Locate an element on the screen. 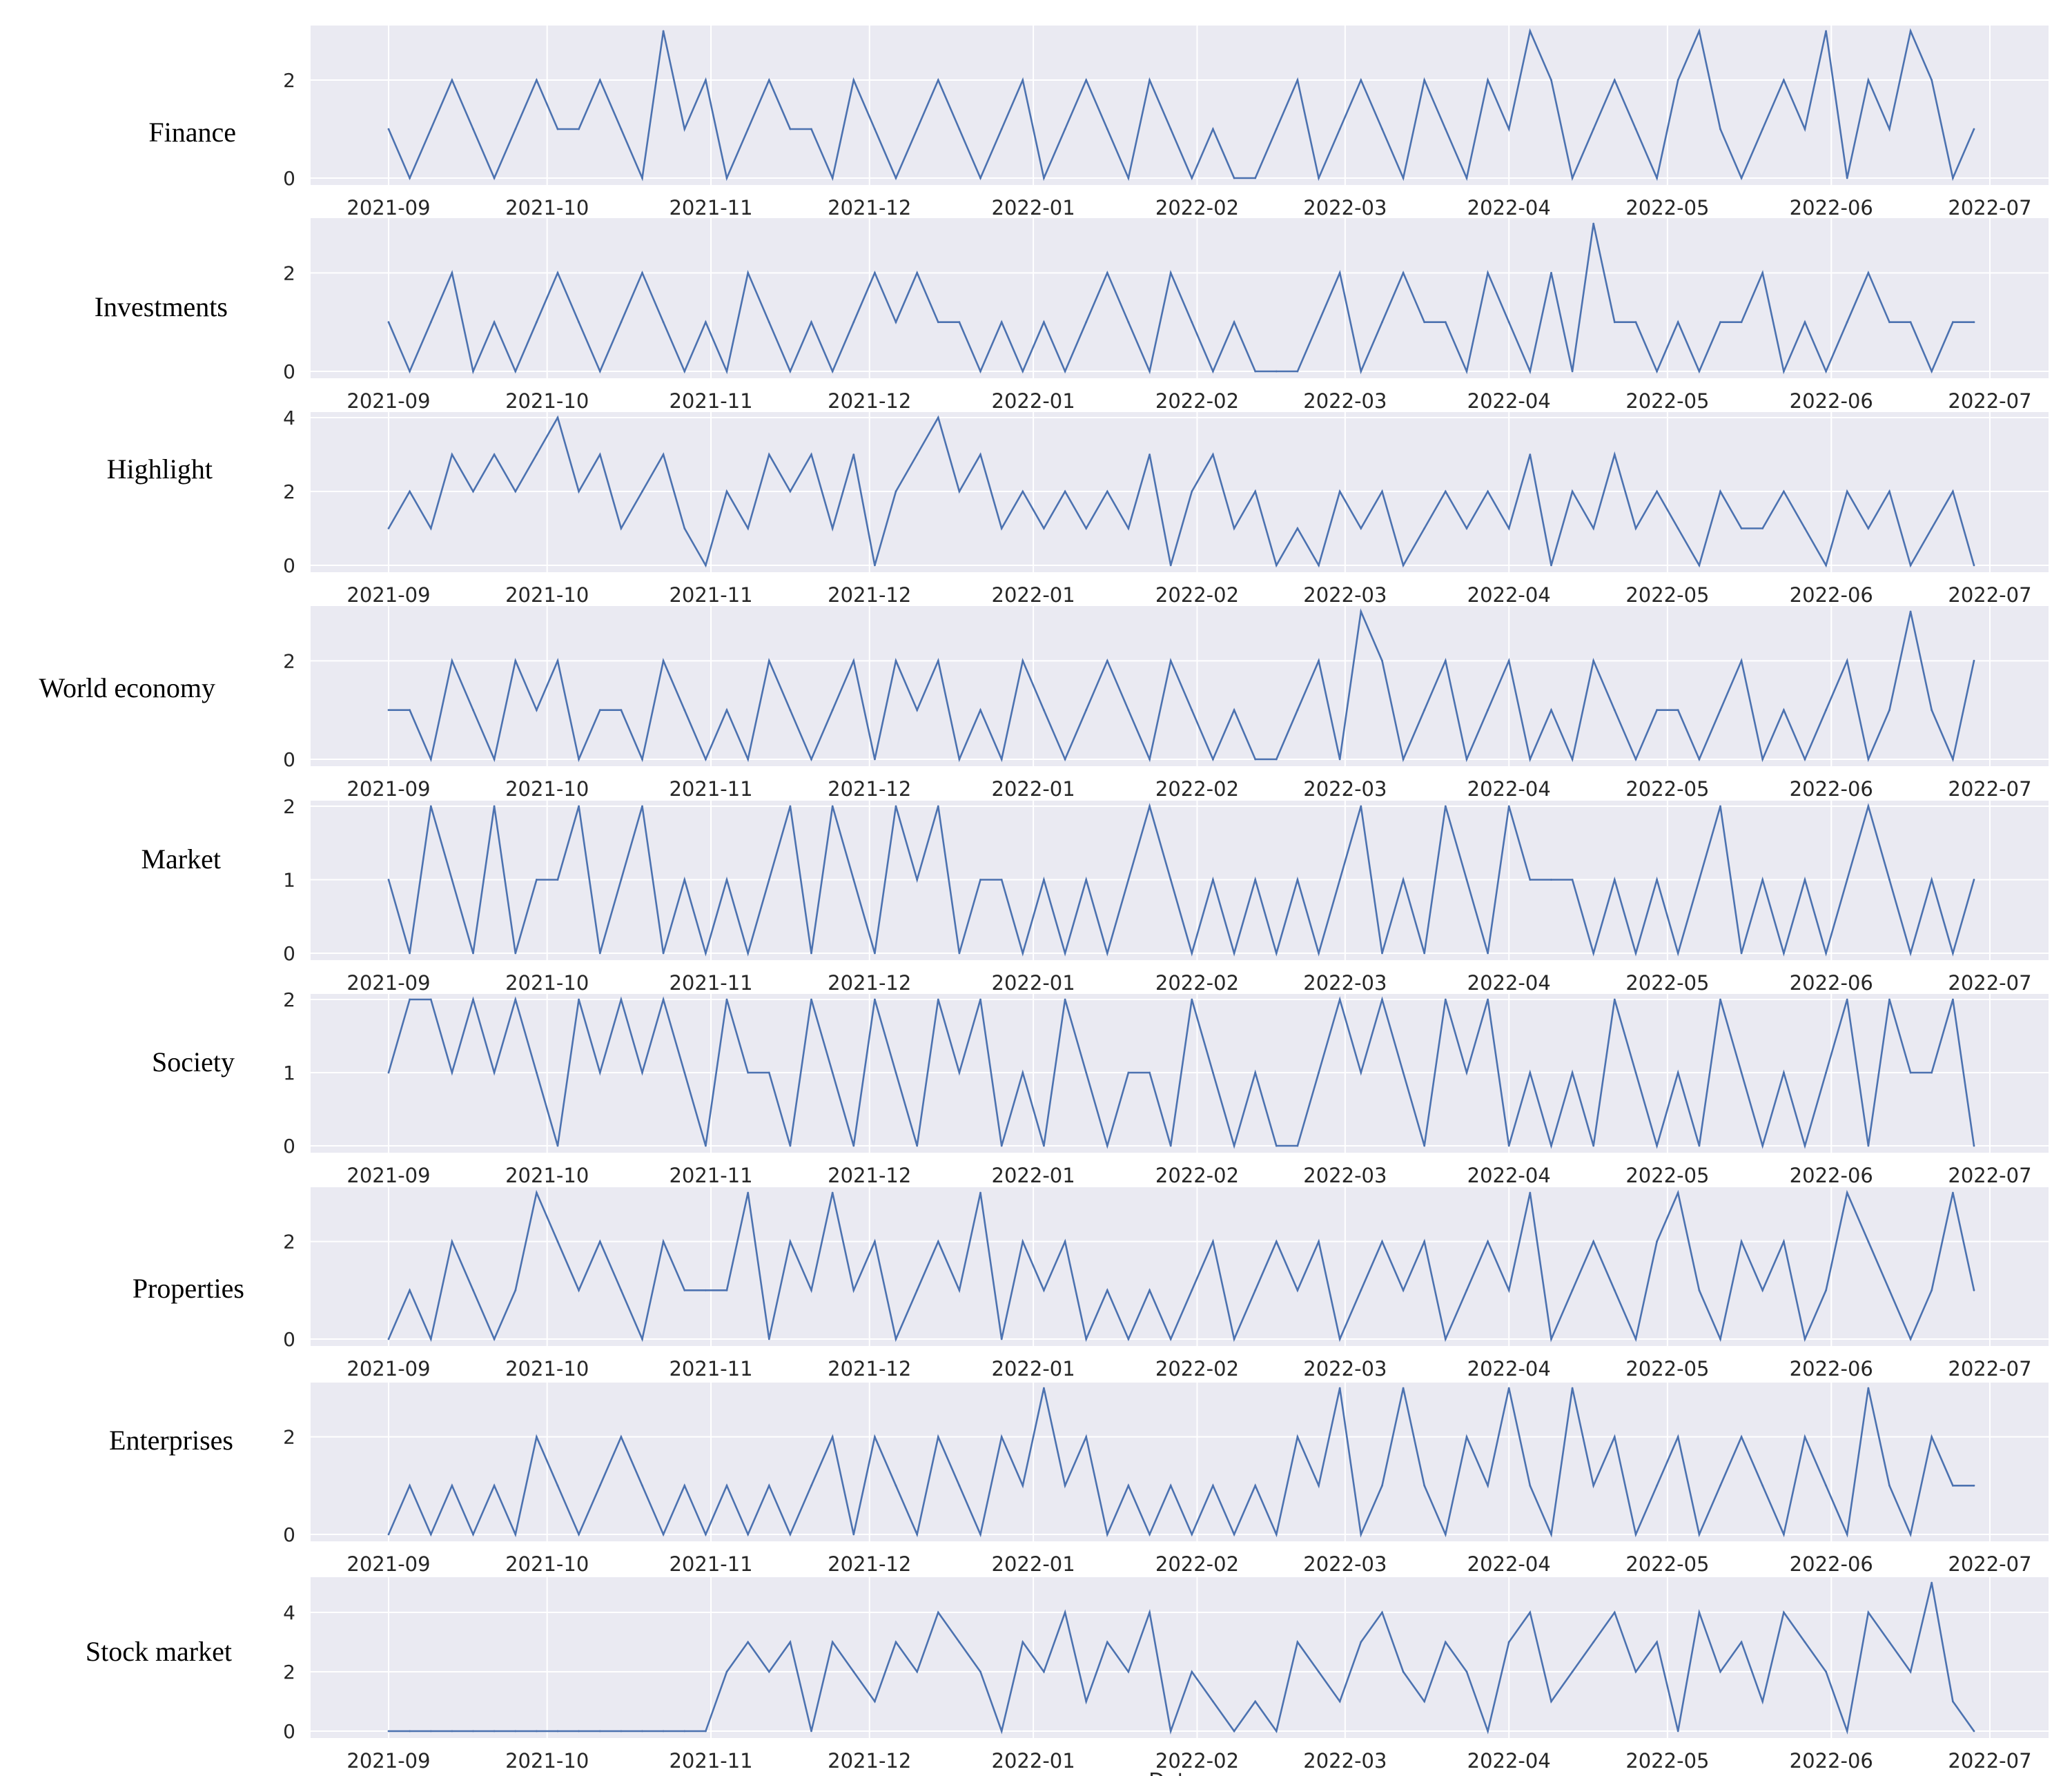 This screenshot has width=2072, height=1776. x-tick-label: 2022-05 is located at coordinates (1667, 1175).